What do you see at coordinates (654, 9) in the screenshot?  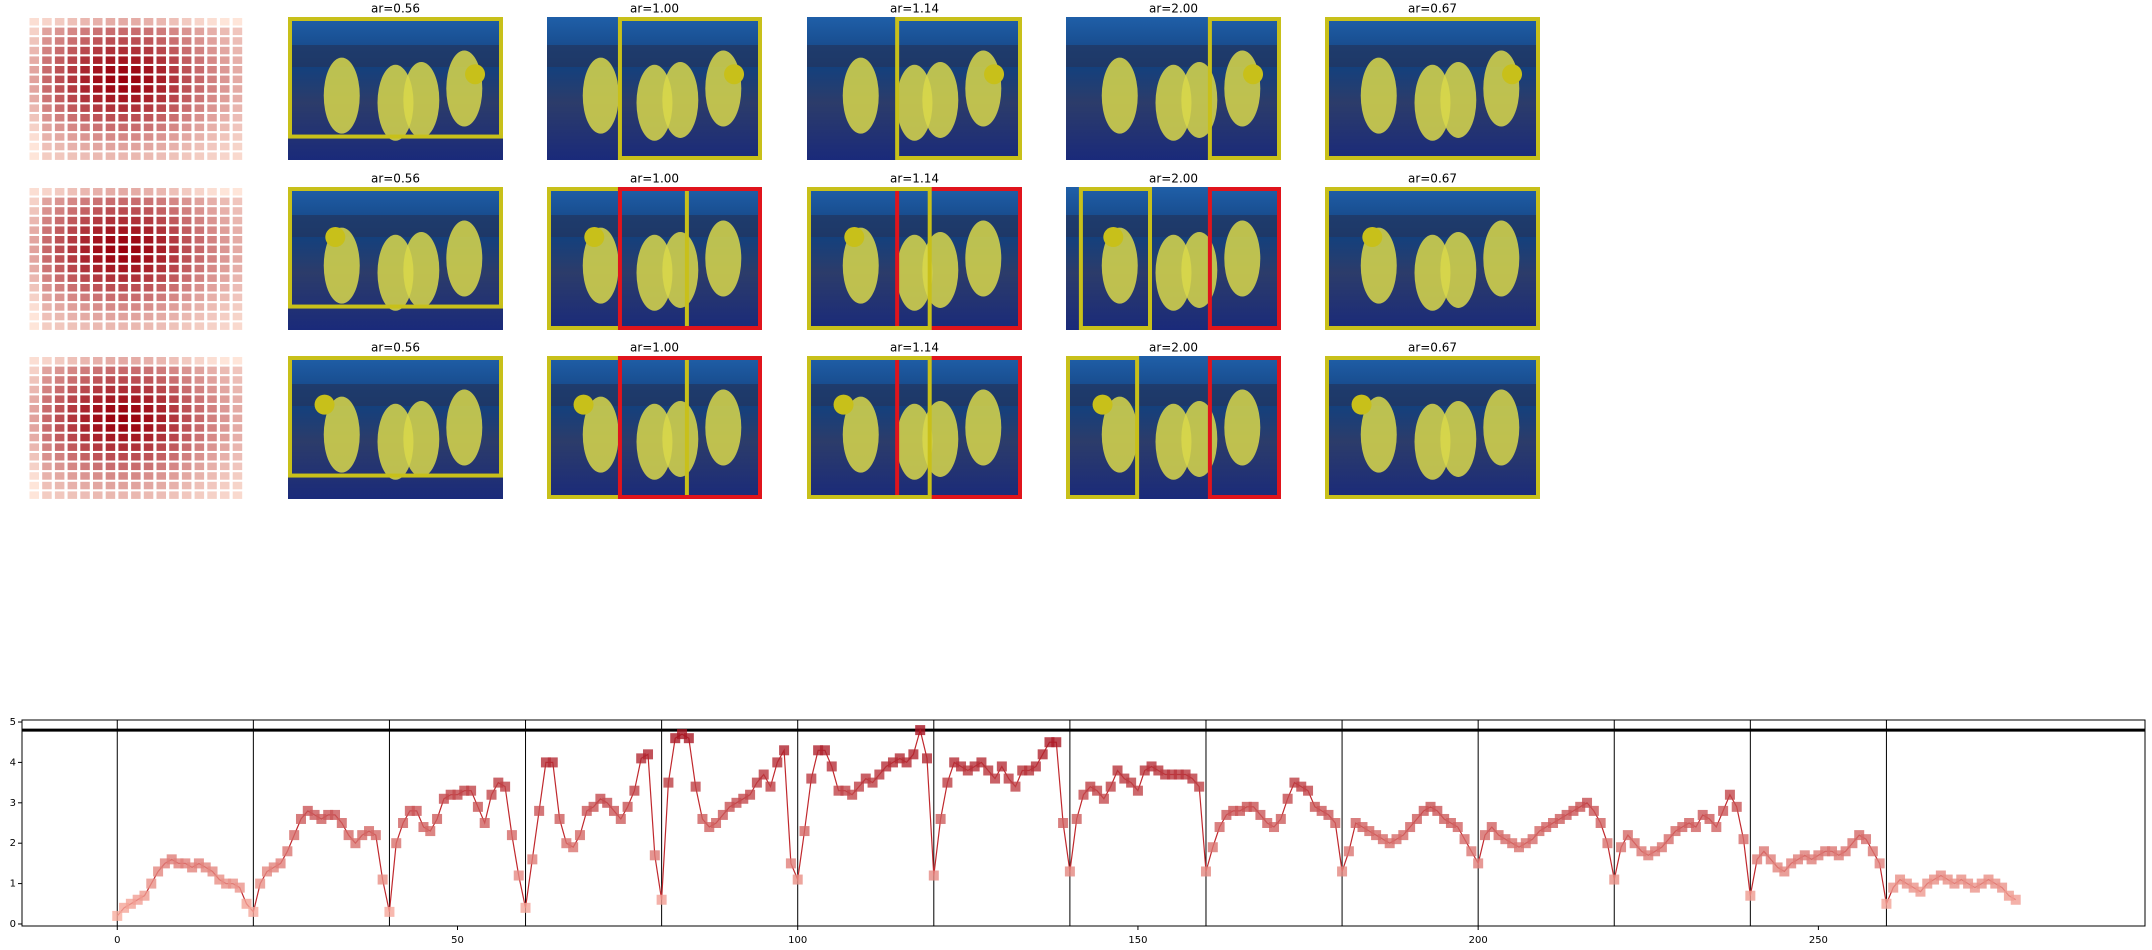 I see `panel-title: ar=1.00` at bounding box center [654, 9].